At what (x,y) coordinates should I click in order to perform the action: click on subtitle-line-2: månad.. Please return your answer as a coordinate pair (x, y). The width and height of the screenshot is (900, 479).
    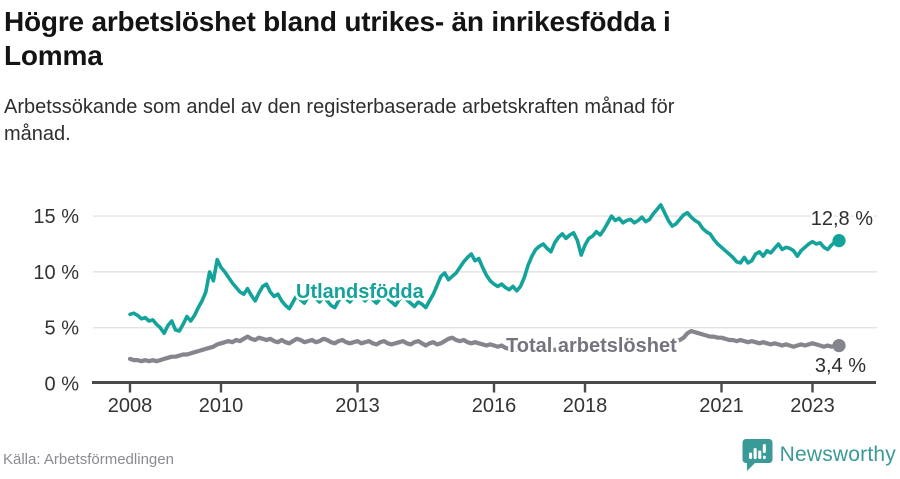
    Looking at the image, I should click on (37, 134).